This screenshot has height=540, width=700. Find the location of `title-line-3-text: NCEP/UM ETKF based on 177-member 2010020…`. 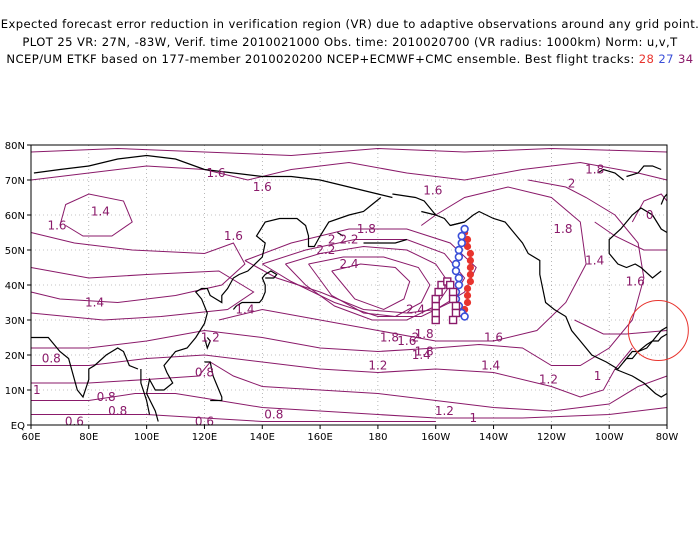

title-line-3-text: NCEP/UM ETKF based on 177-member 2010020… is located at coordinates (320, 59).